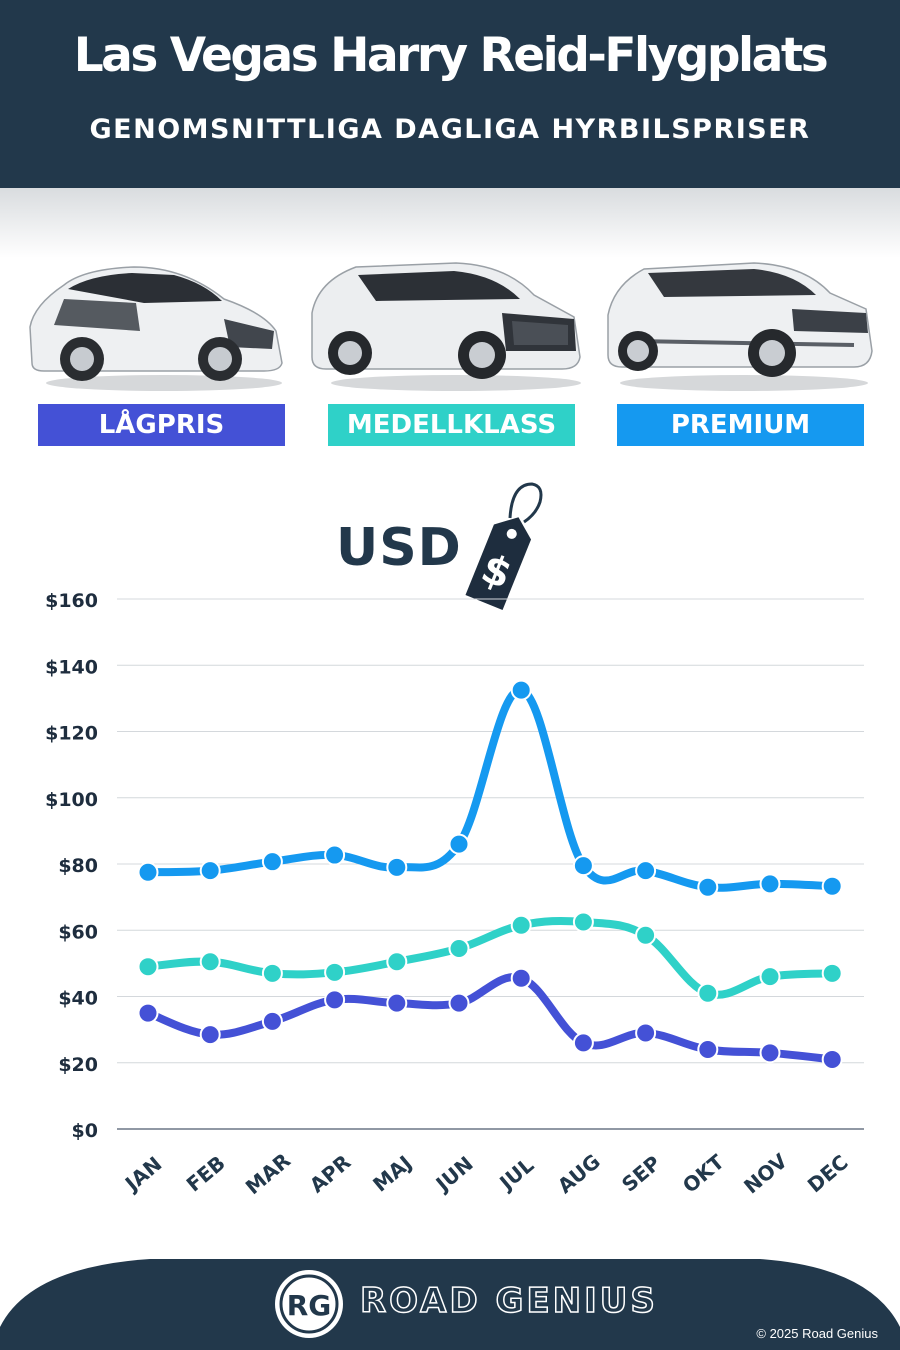 The width and height of the screenshot is (900, 1350). What do you see at coordinates (451, 425) in the screenshot?
I see `category-badge-midsize: MEDELLKLASS` at bounding box center [451, 425].